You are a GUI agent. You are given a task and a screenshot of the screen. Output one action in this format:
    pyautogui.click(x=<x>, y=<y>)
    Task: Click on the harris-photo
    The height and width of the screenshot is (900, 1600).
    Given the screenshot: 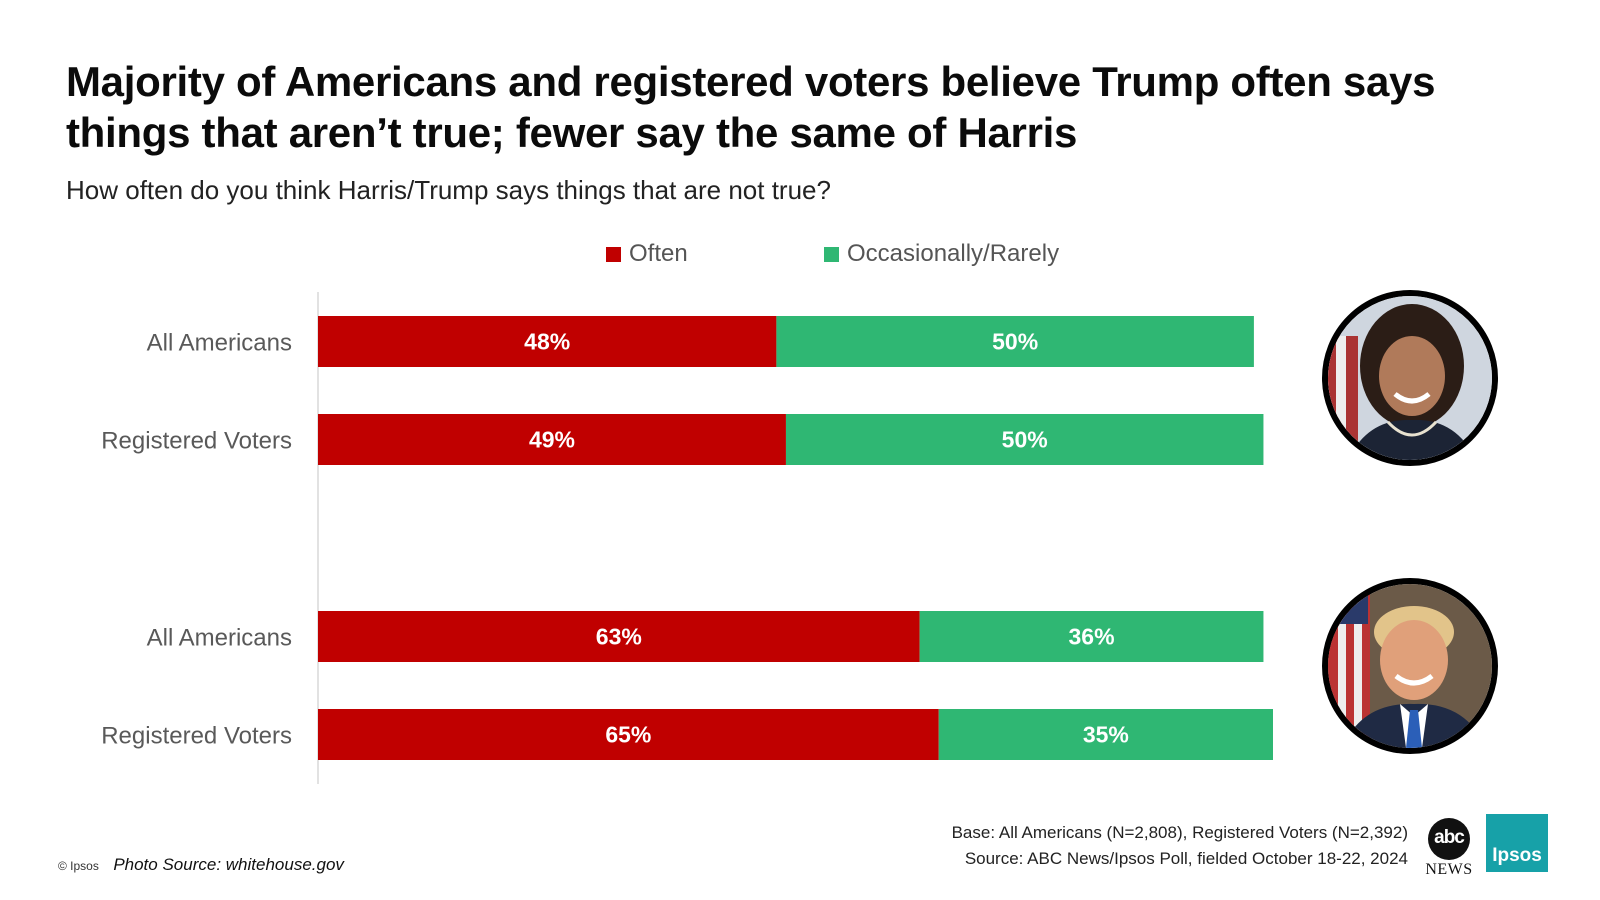 What is the action you would take?
    pyautogui.click(x=1410, y=378)
    